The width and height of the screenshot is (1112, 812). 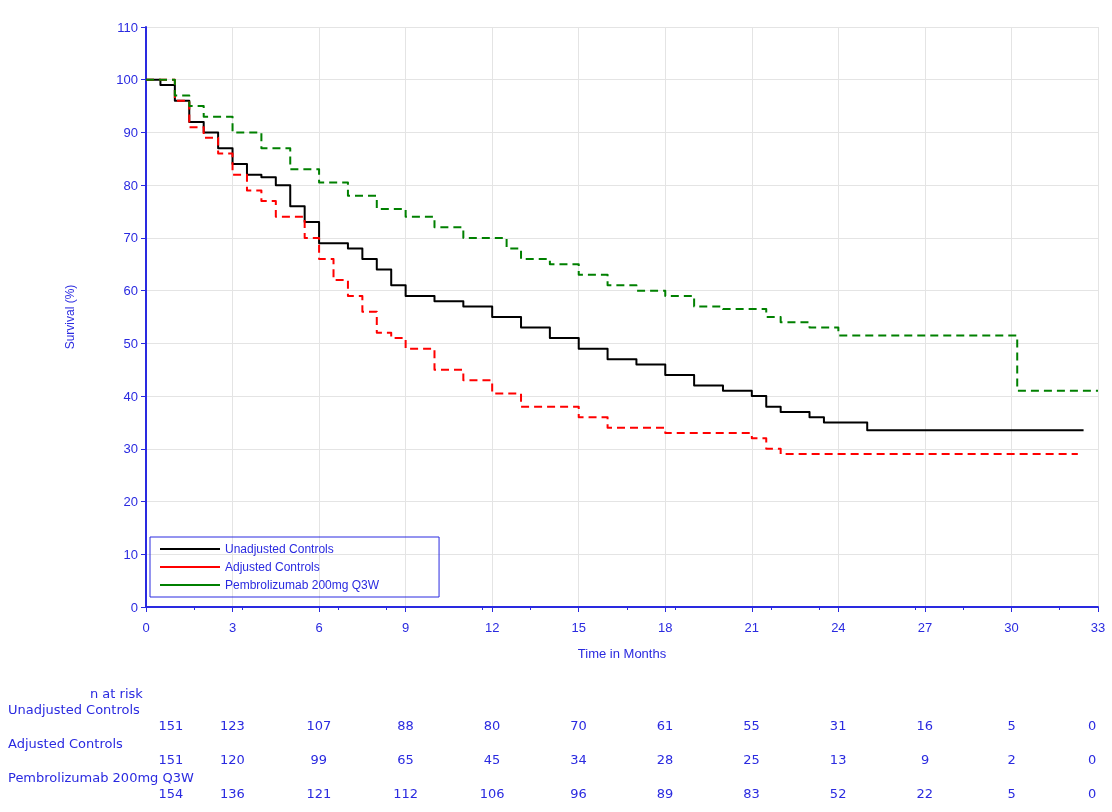 What do you see at coordinates (924, 725) in the screenshot?
I see `text: 16` at bounding box center [924, 725].